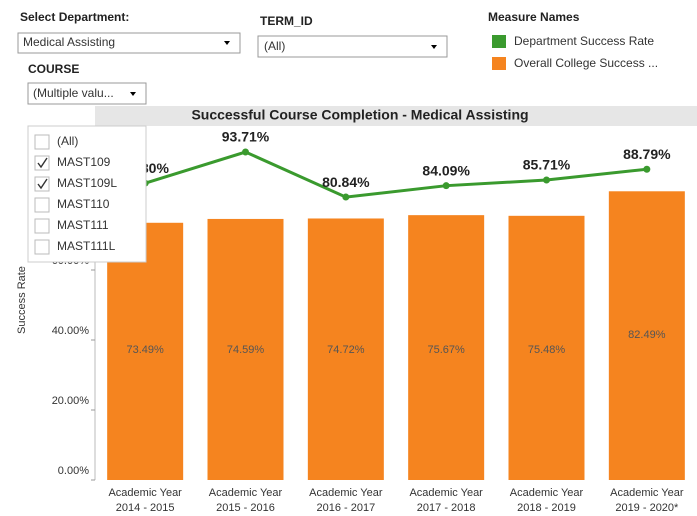 The height and width of the screenshot is (516, 697). What do you see at coordinates (286, 21) in the screenshot?
I see `filter-label: TERM_ID` at bounding box center [286, 21].